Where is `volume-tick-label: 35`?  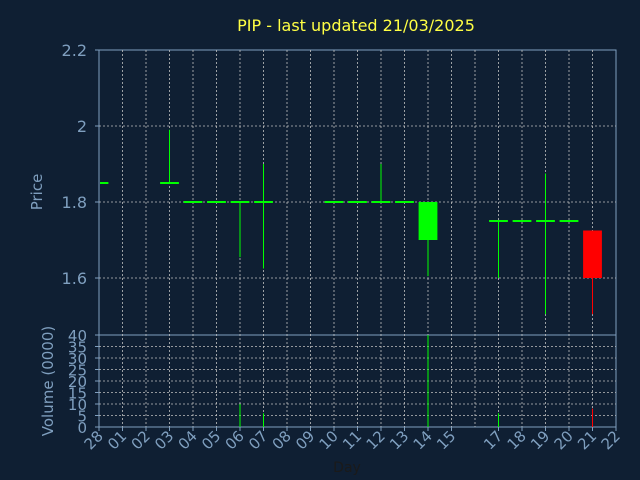
volume-tick-label: 35 is located at coordinates (77, 348).